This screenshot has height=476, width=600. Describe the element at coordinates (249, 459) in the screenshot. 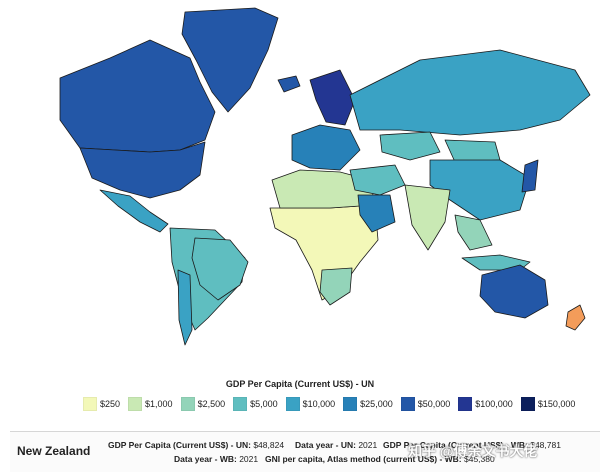

I see `data-year-wb-value: 2021` at that location.